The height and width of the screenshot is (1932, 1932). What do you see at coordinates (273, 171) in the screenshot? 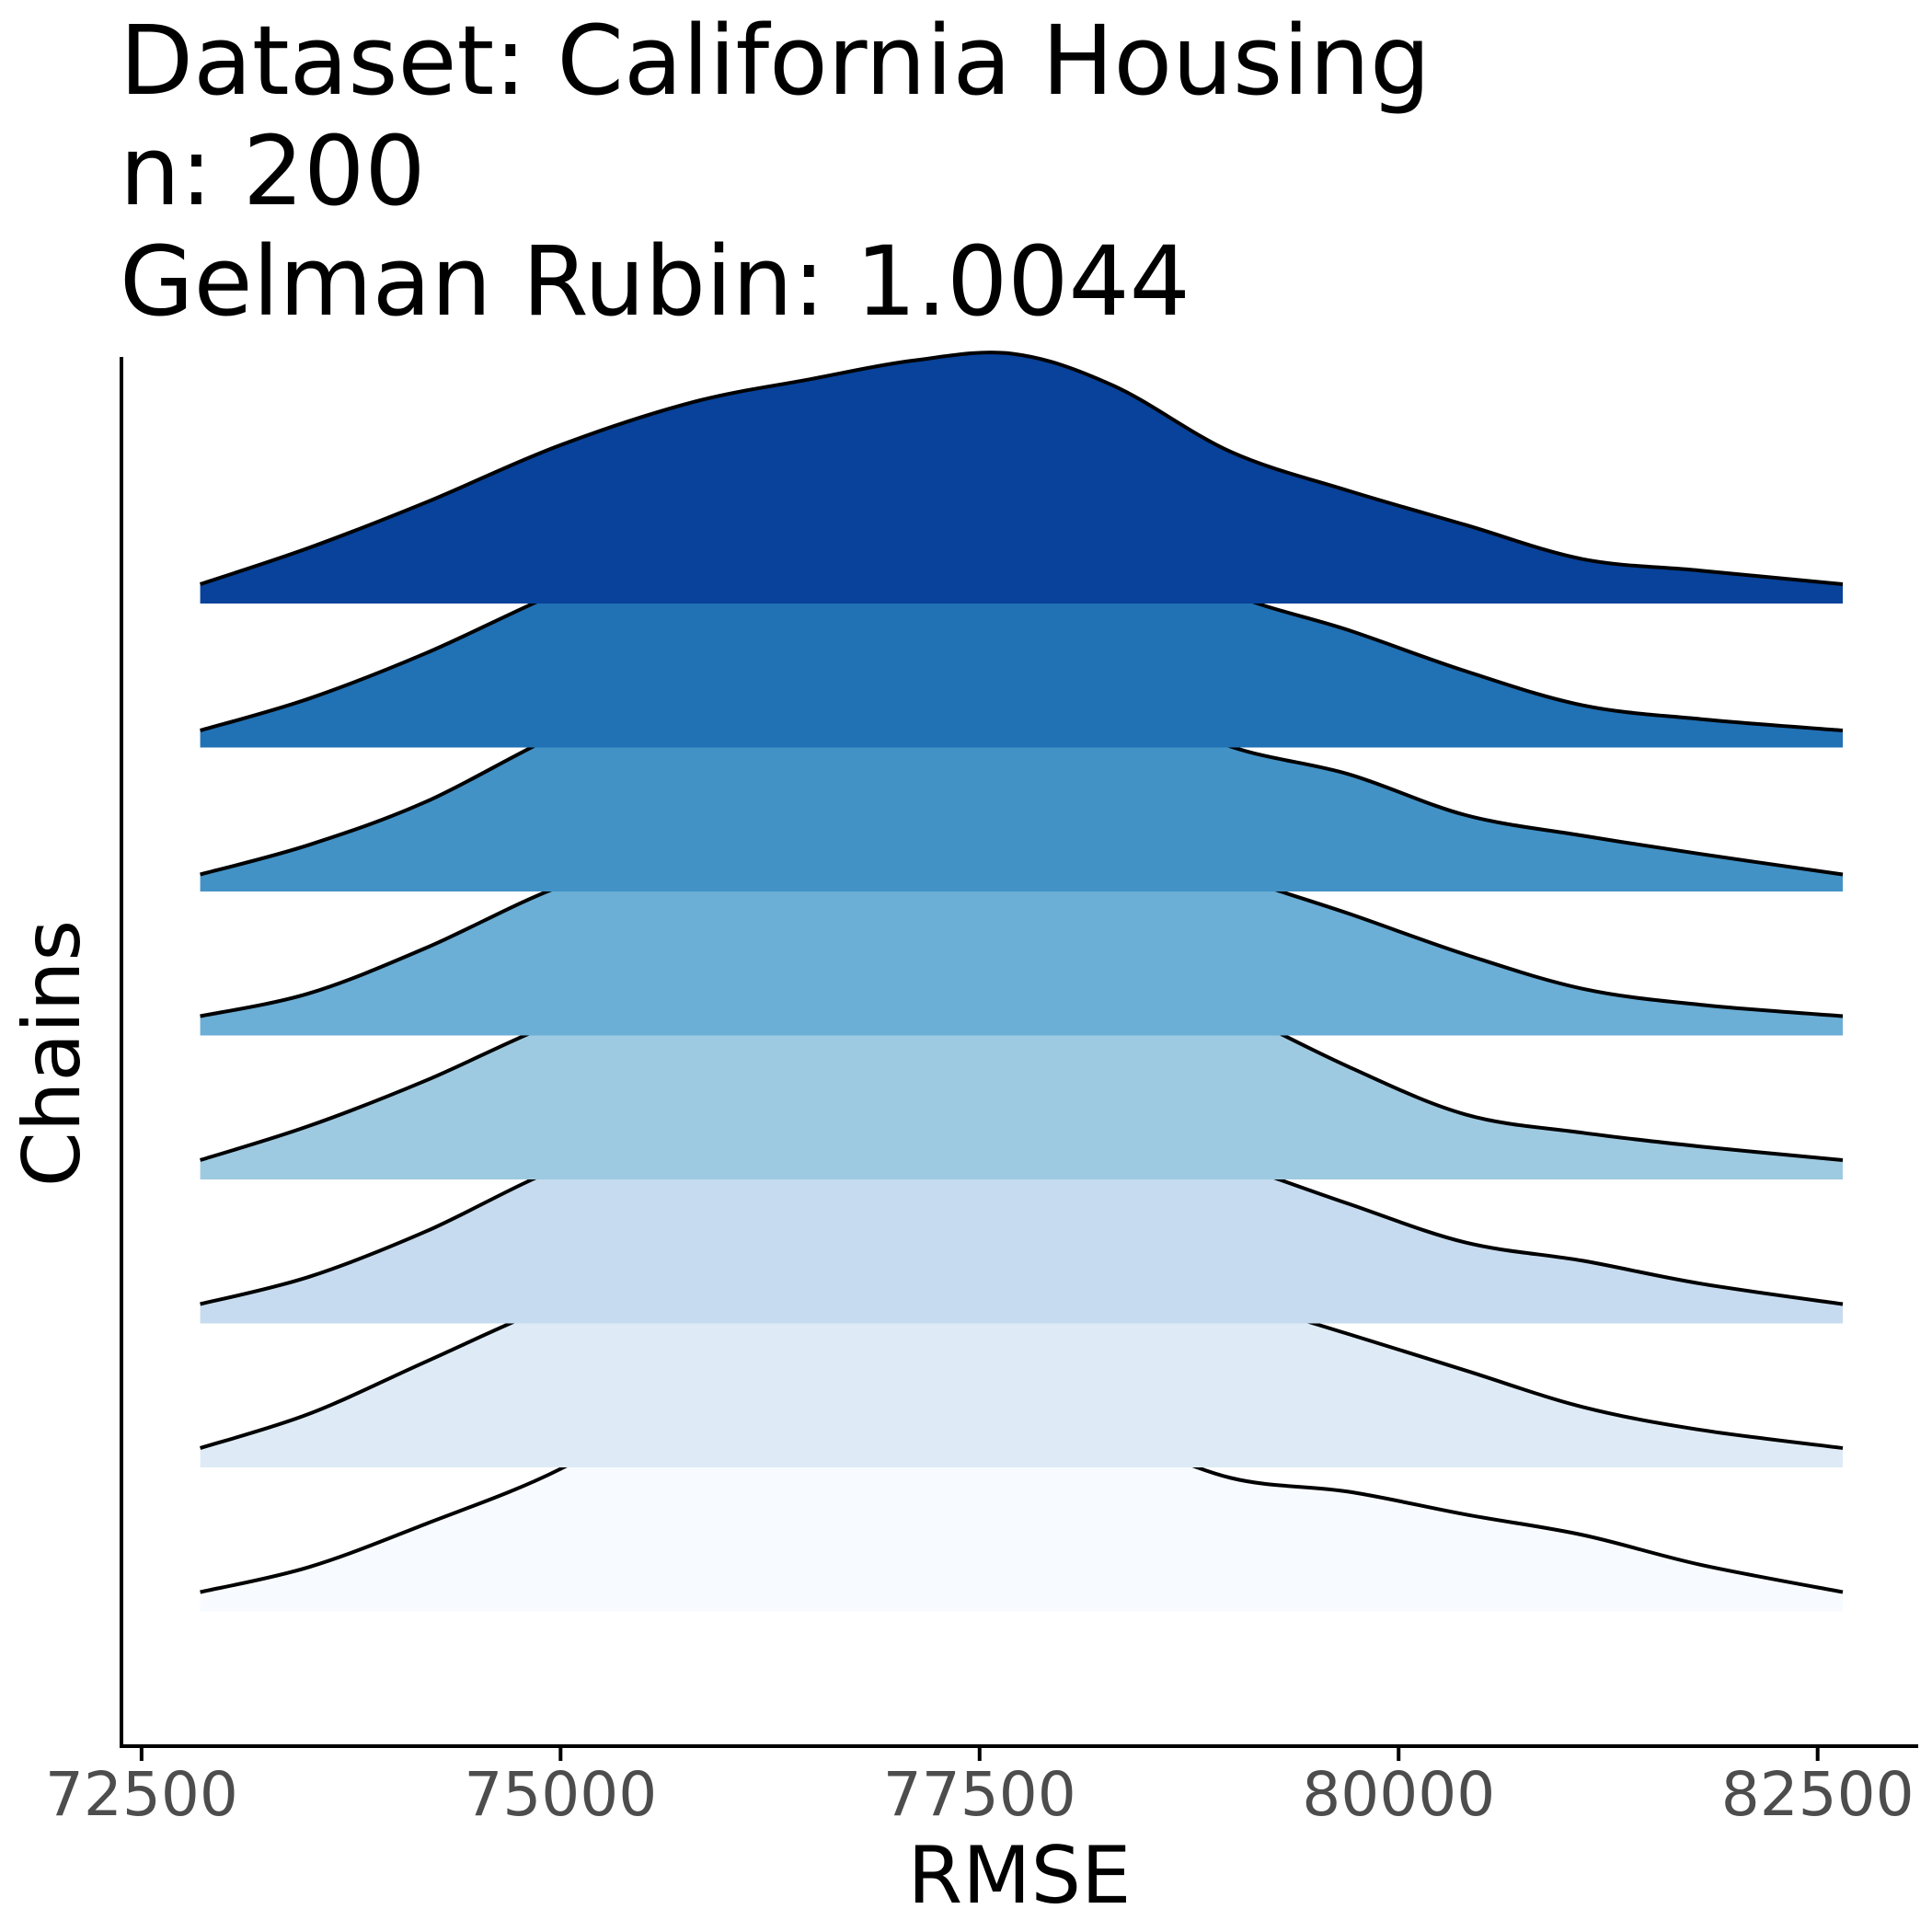
I see `chart-title-line-2: n: 200` at bounding box center [273, 171].